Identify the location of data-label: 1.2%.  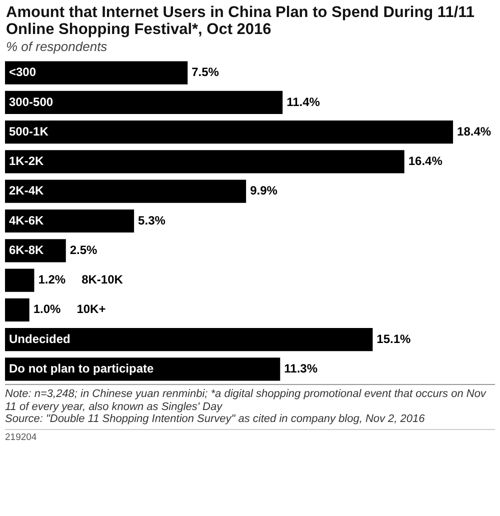
(52, 279).